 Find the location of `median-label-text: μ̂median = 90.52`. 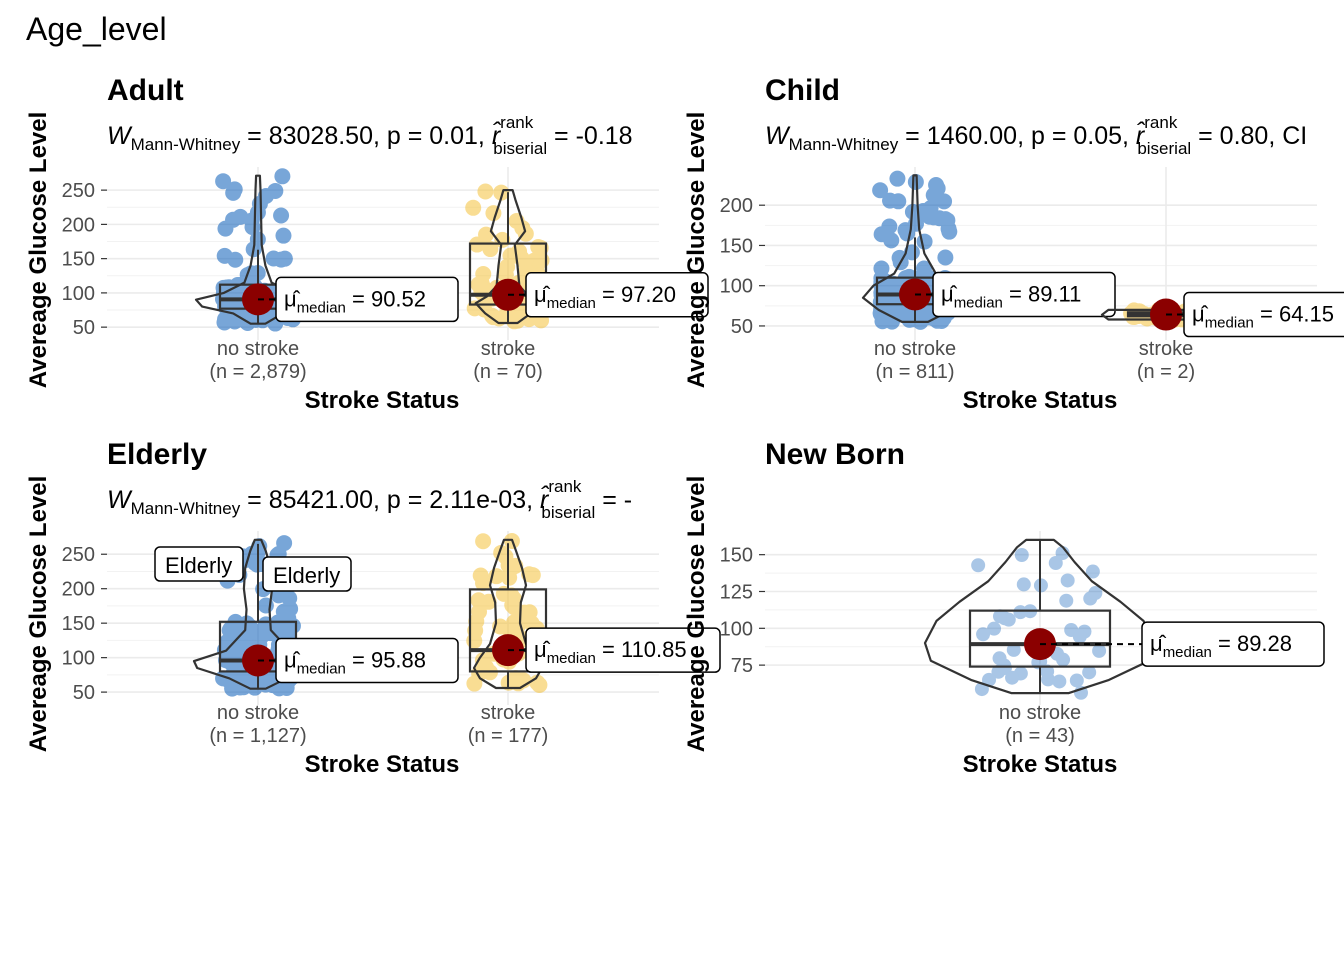

median-label-text: μ̂median = 90.52 is located at coordinates (355, 301).